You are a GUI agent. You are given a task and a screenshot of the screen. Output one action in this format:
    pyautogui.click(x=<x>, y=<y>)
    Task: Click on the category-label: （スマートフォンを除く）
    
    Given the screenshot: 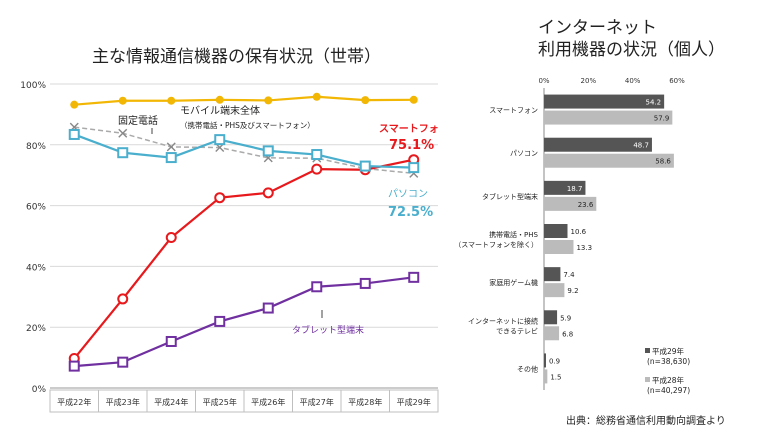 What is the action you would take?
    pyautogui.click(x=496, y=244)
    